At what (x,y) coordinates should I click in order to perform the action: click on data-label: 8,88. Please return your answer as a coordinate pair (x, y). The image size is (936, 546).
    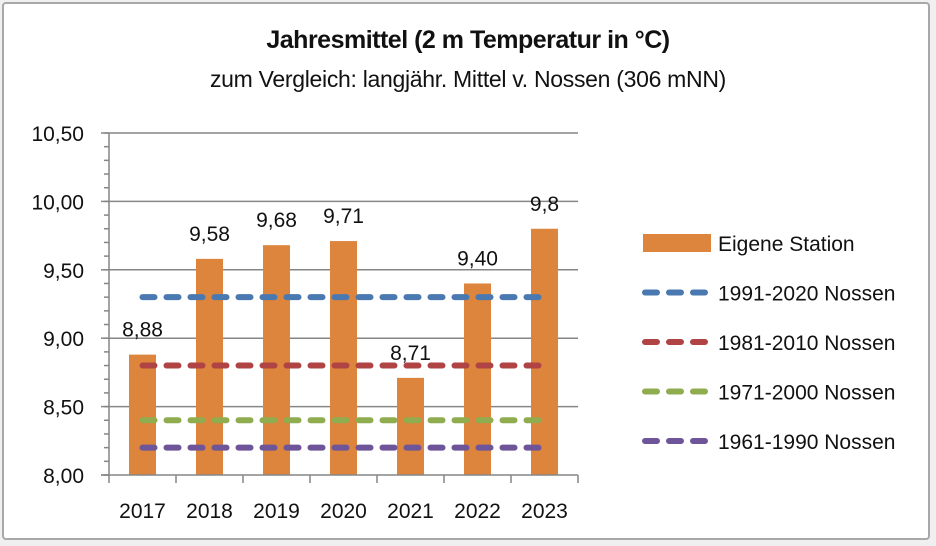
    Looking at the image, I should click on (142, 330).